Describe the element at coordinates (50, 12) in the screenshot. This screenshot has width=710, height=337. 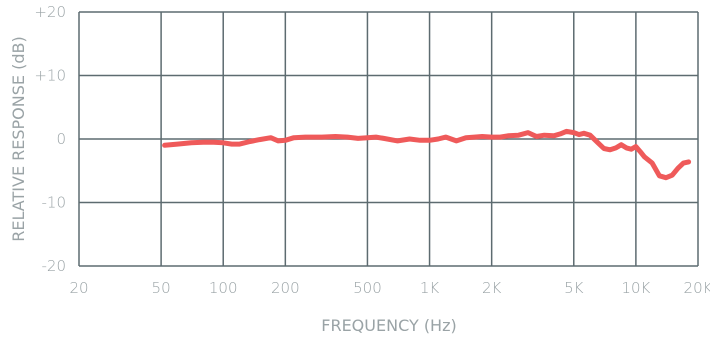
I see `y-tick-label: +20` at that location.